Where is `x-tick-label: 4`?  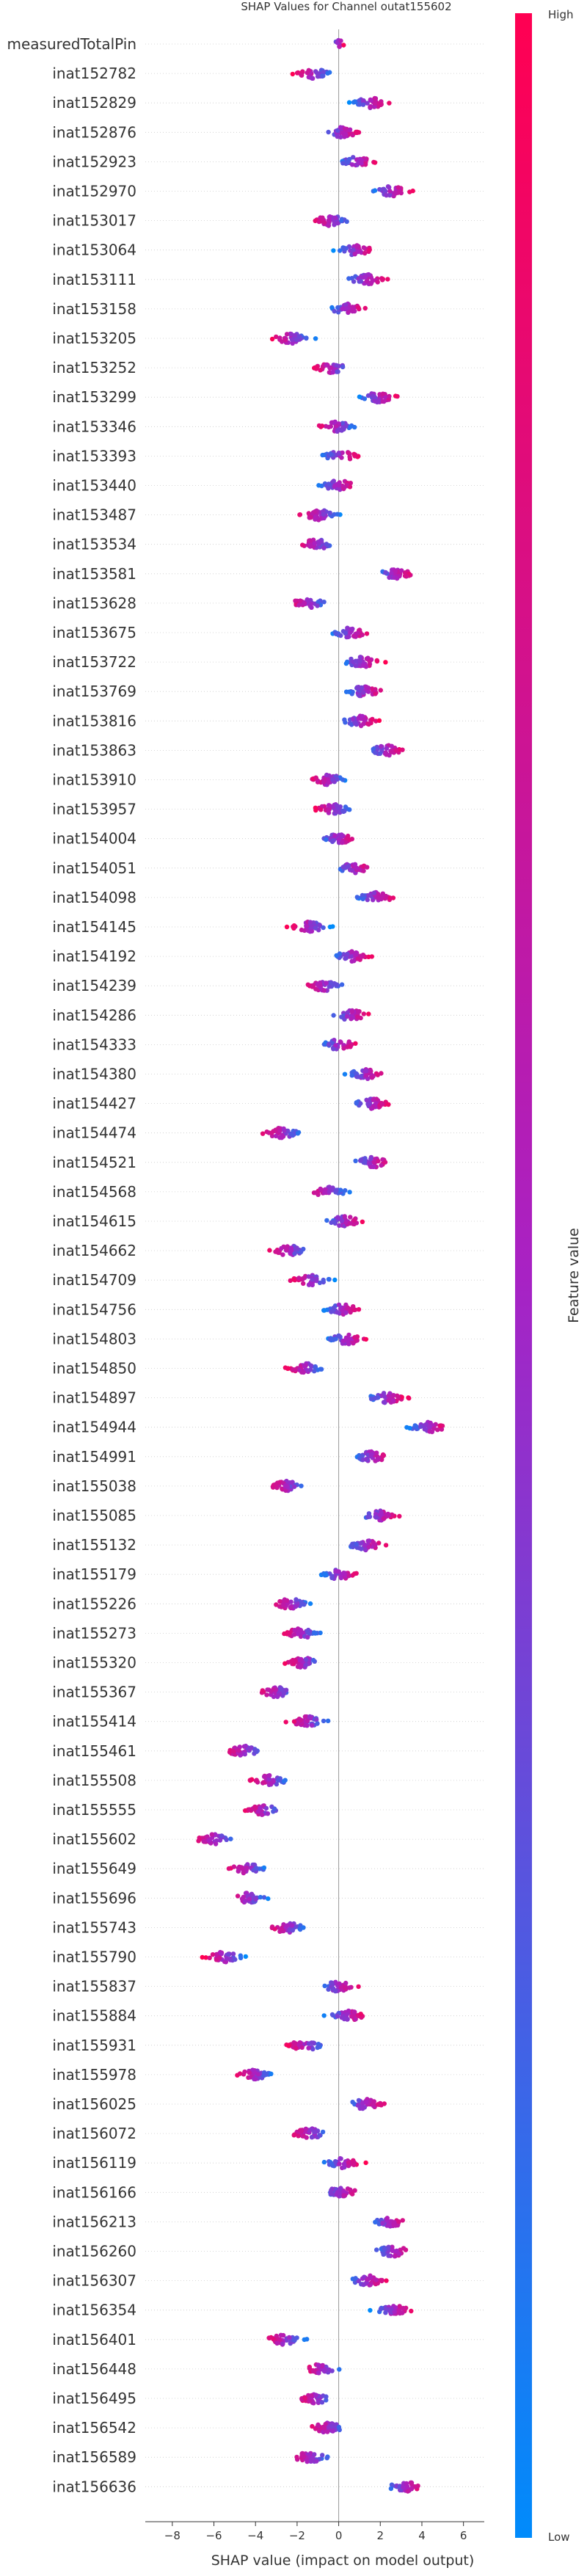 x-tick-label: 4 is located at coordinates (422, 2535).